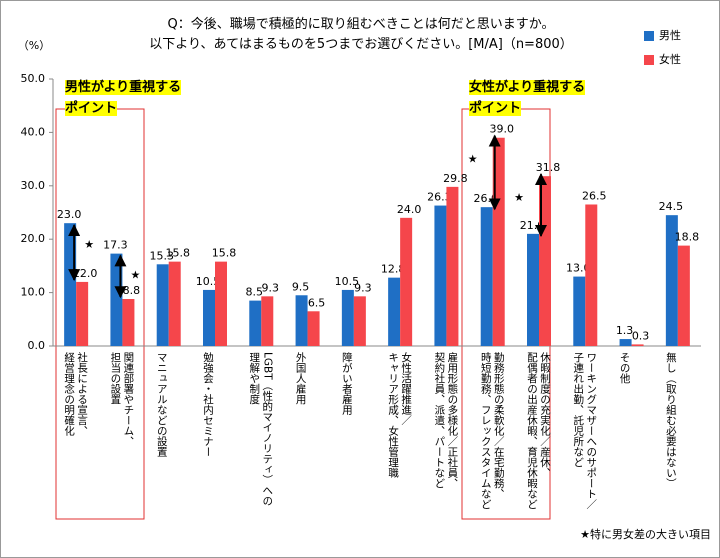 The height and width of the screenshot is (558, 720). I want to click on x-tick-label: マニュアルなどの設置, so click(161, 404).